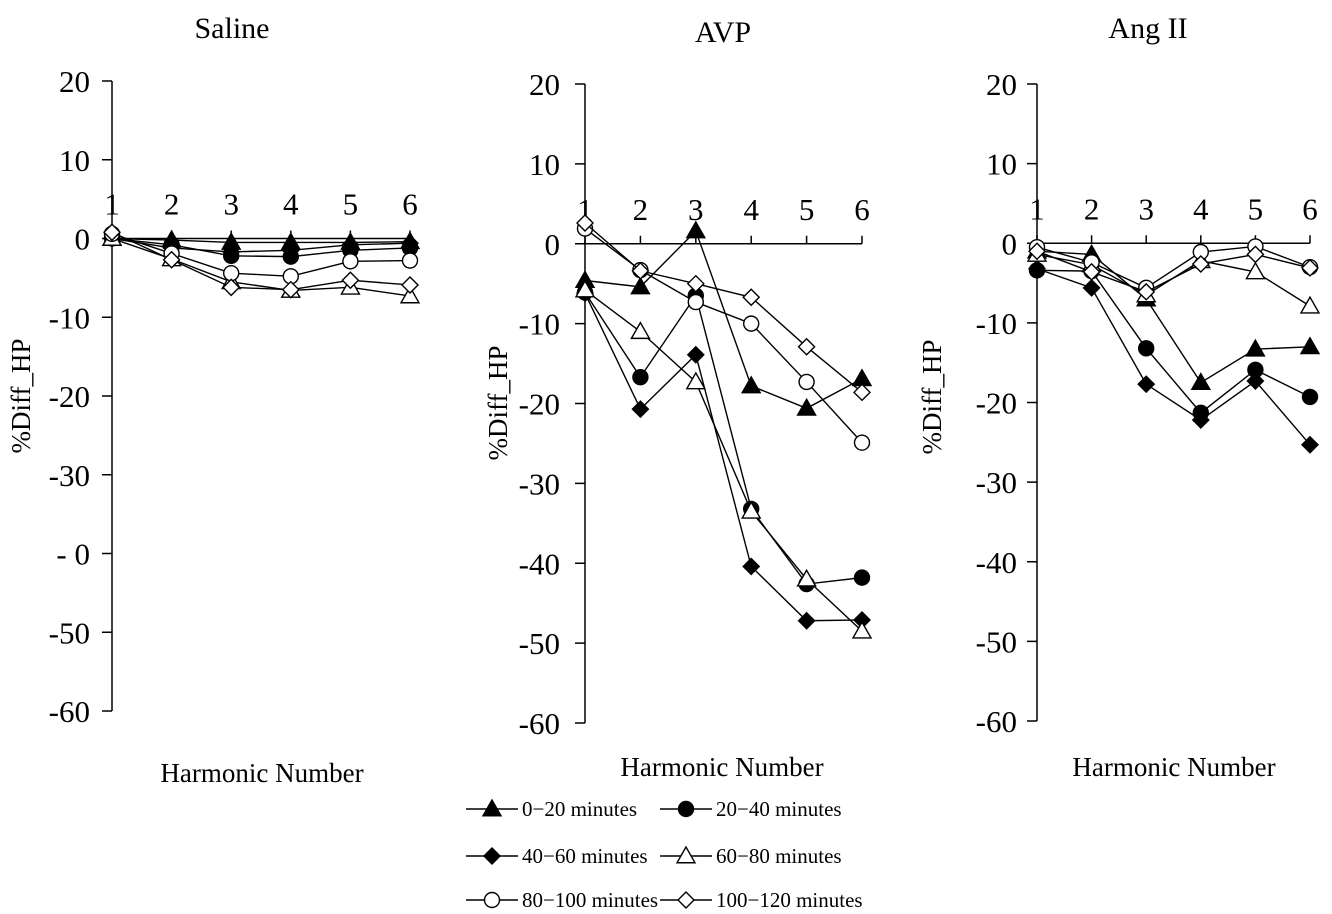  I want to click on x-tick-label: 1, so click(1037, 208).